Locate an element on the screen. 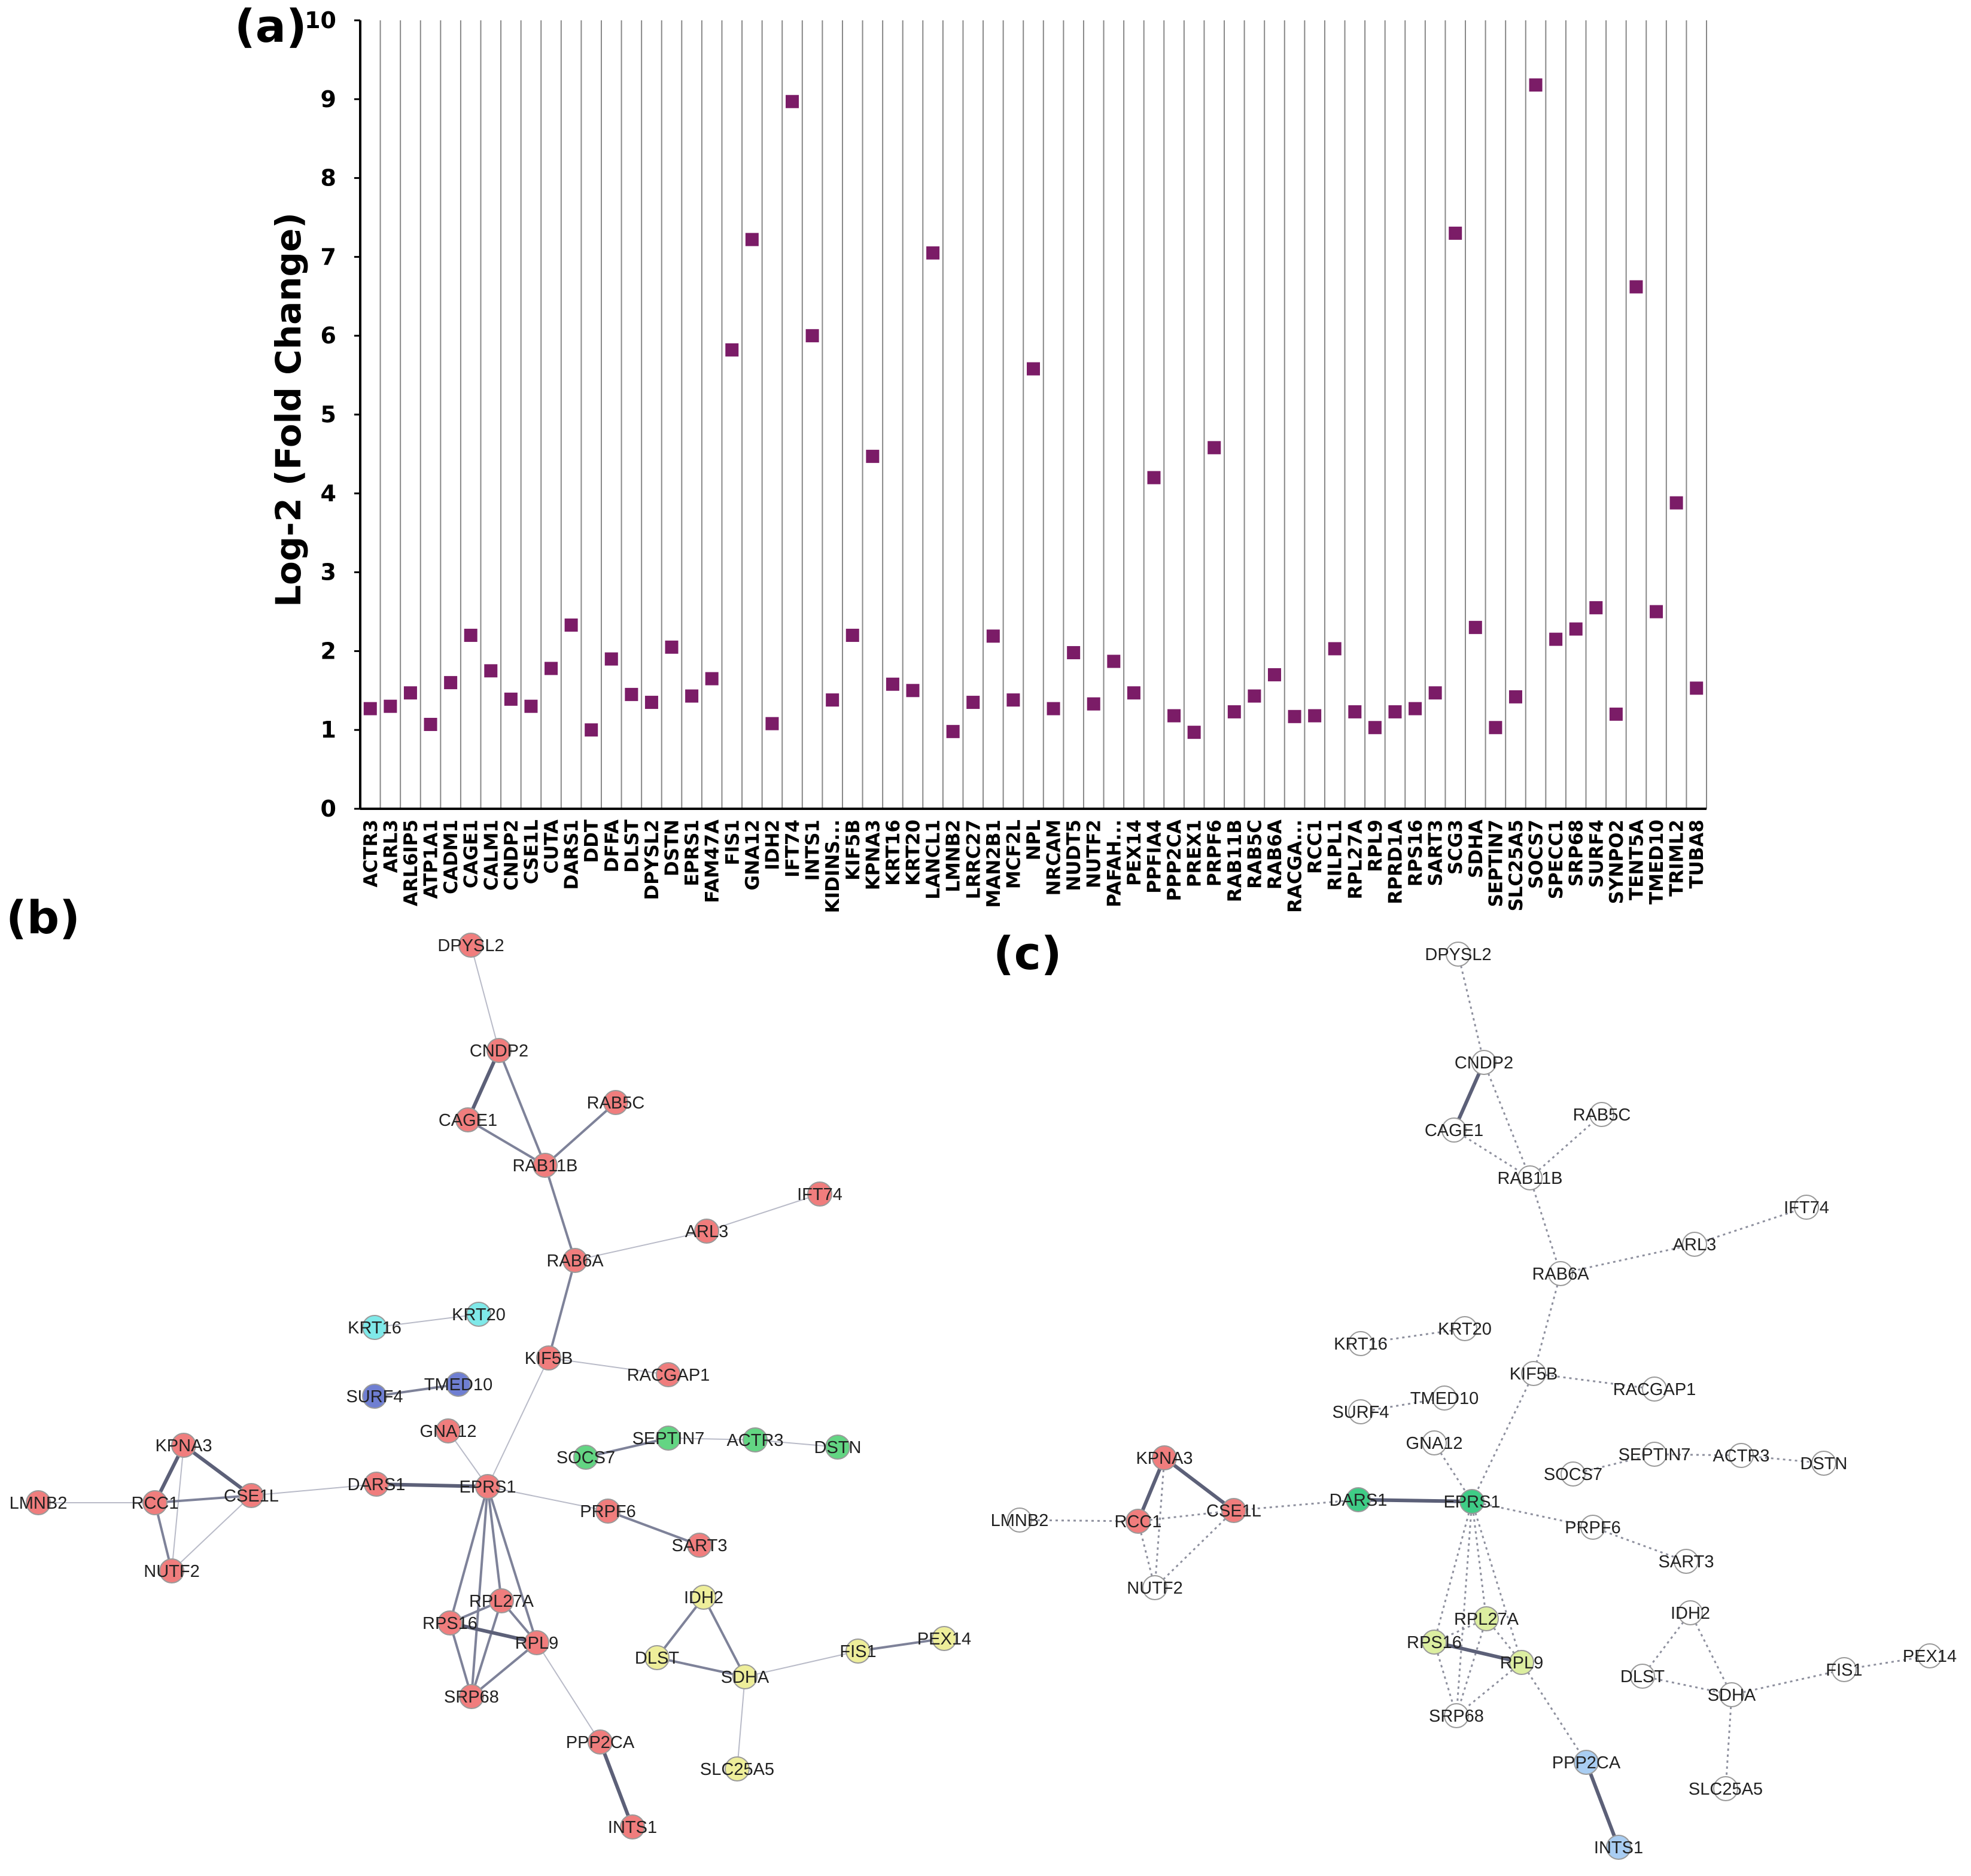 This screenshot has height=1876, width=1971. node-label: RPL27A is located at coordinates (1486, 1619).